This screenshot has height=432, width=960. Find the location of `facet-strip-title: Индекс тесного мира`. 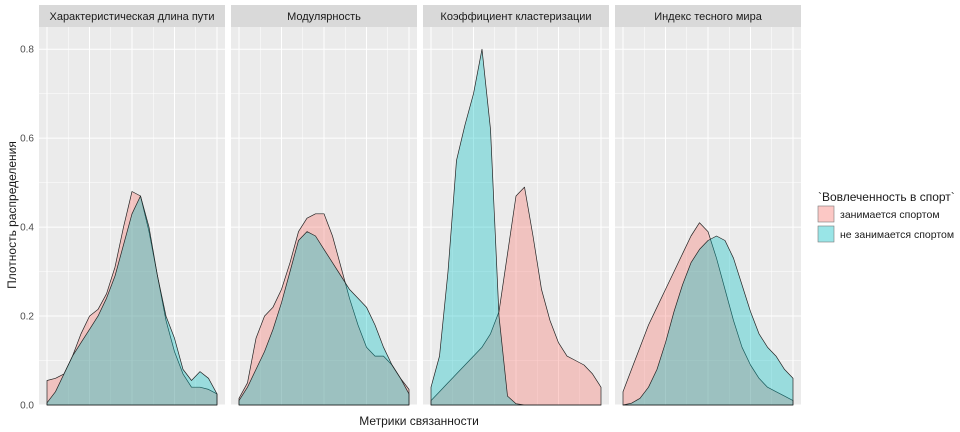

facet-strip-title: Индекс тесного мира is located at coordinates (708, 17).